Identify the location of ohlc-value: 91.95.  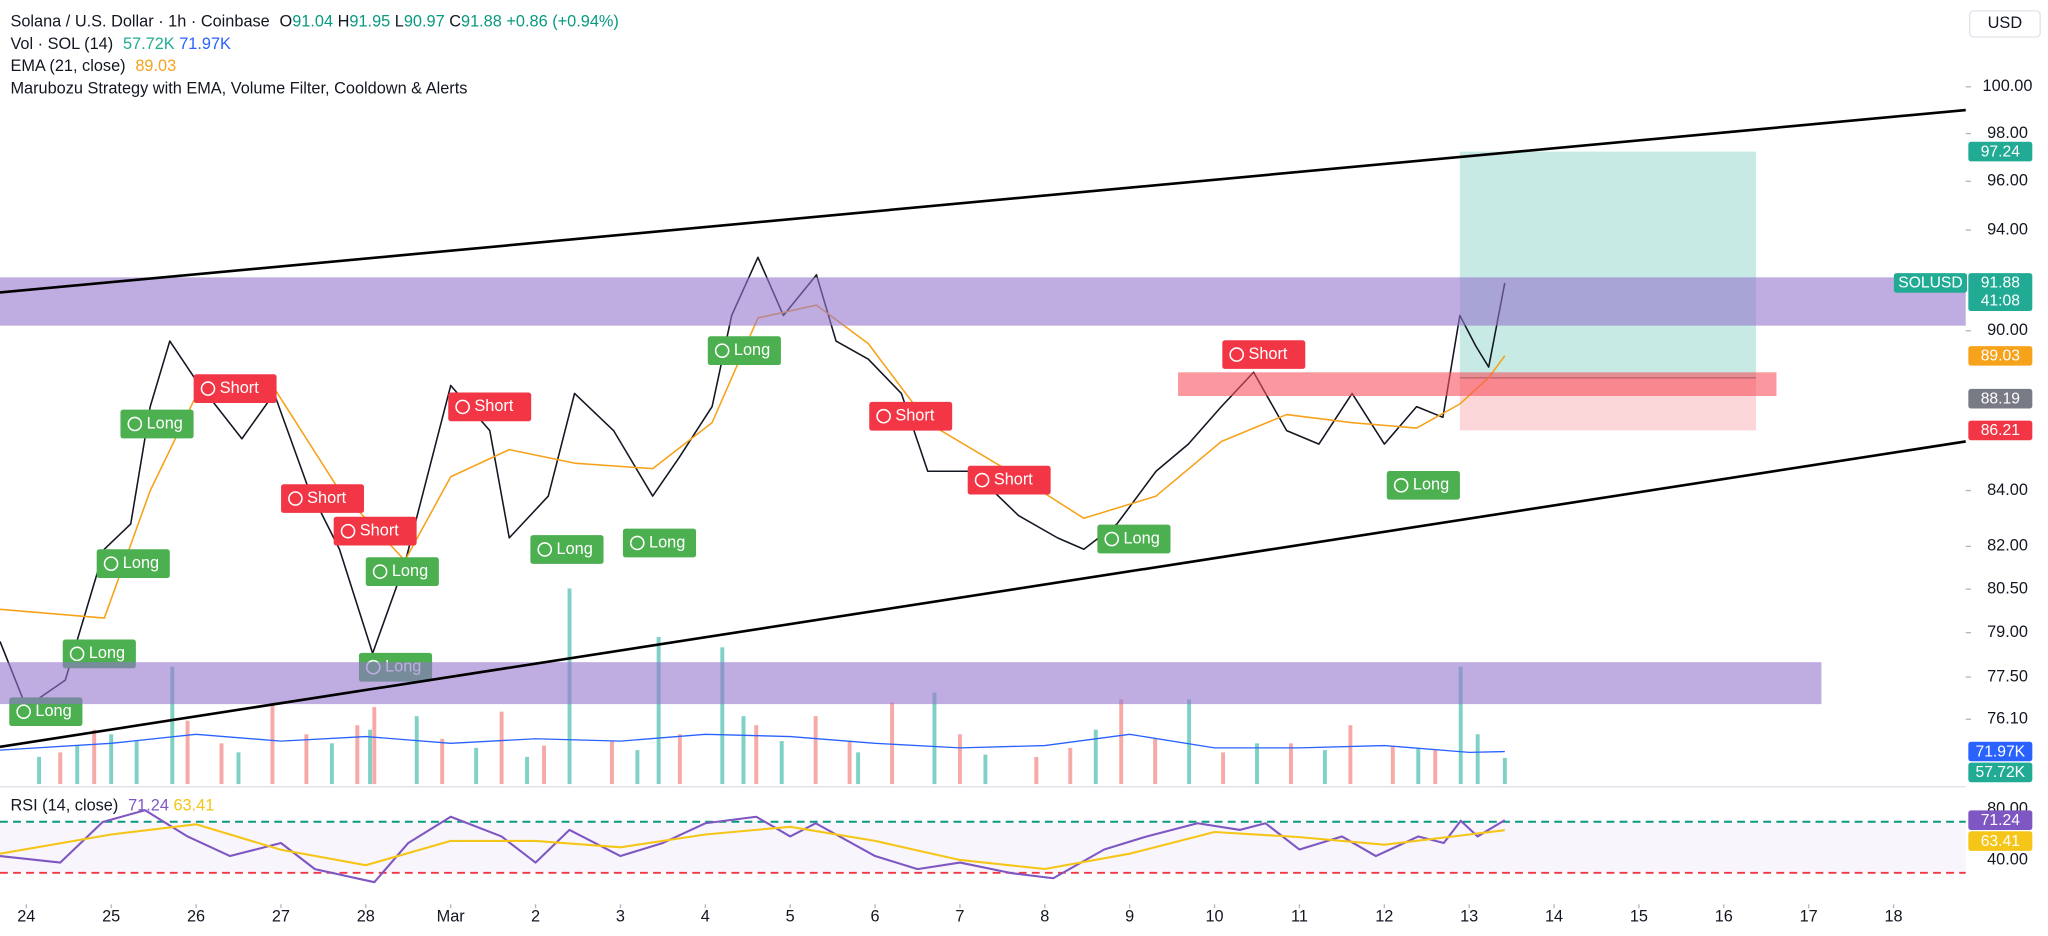
(369, 22).